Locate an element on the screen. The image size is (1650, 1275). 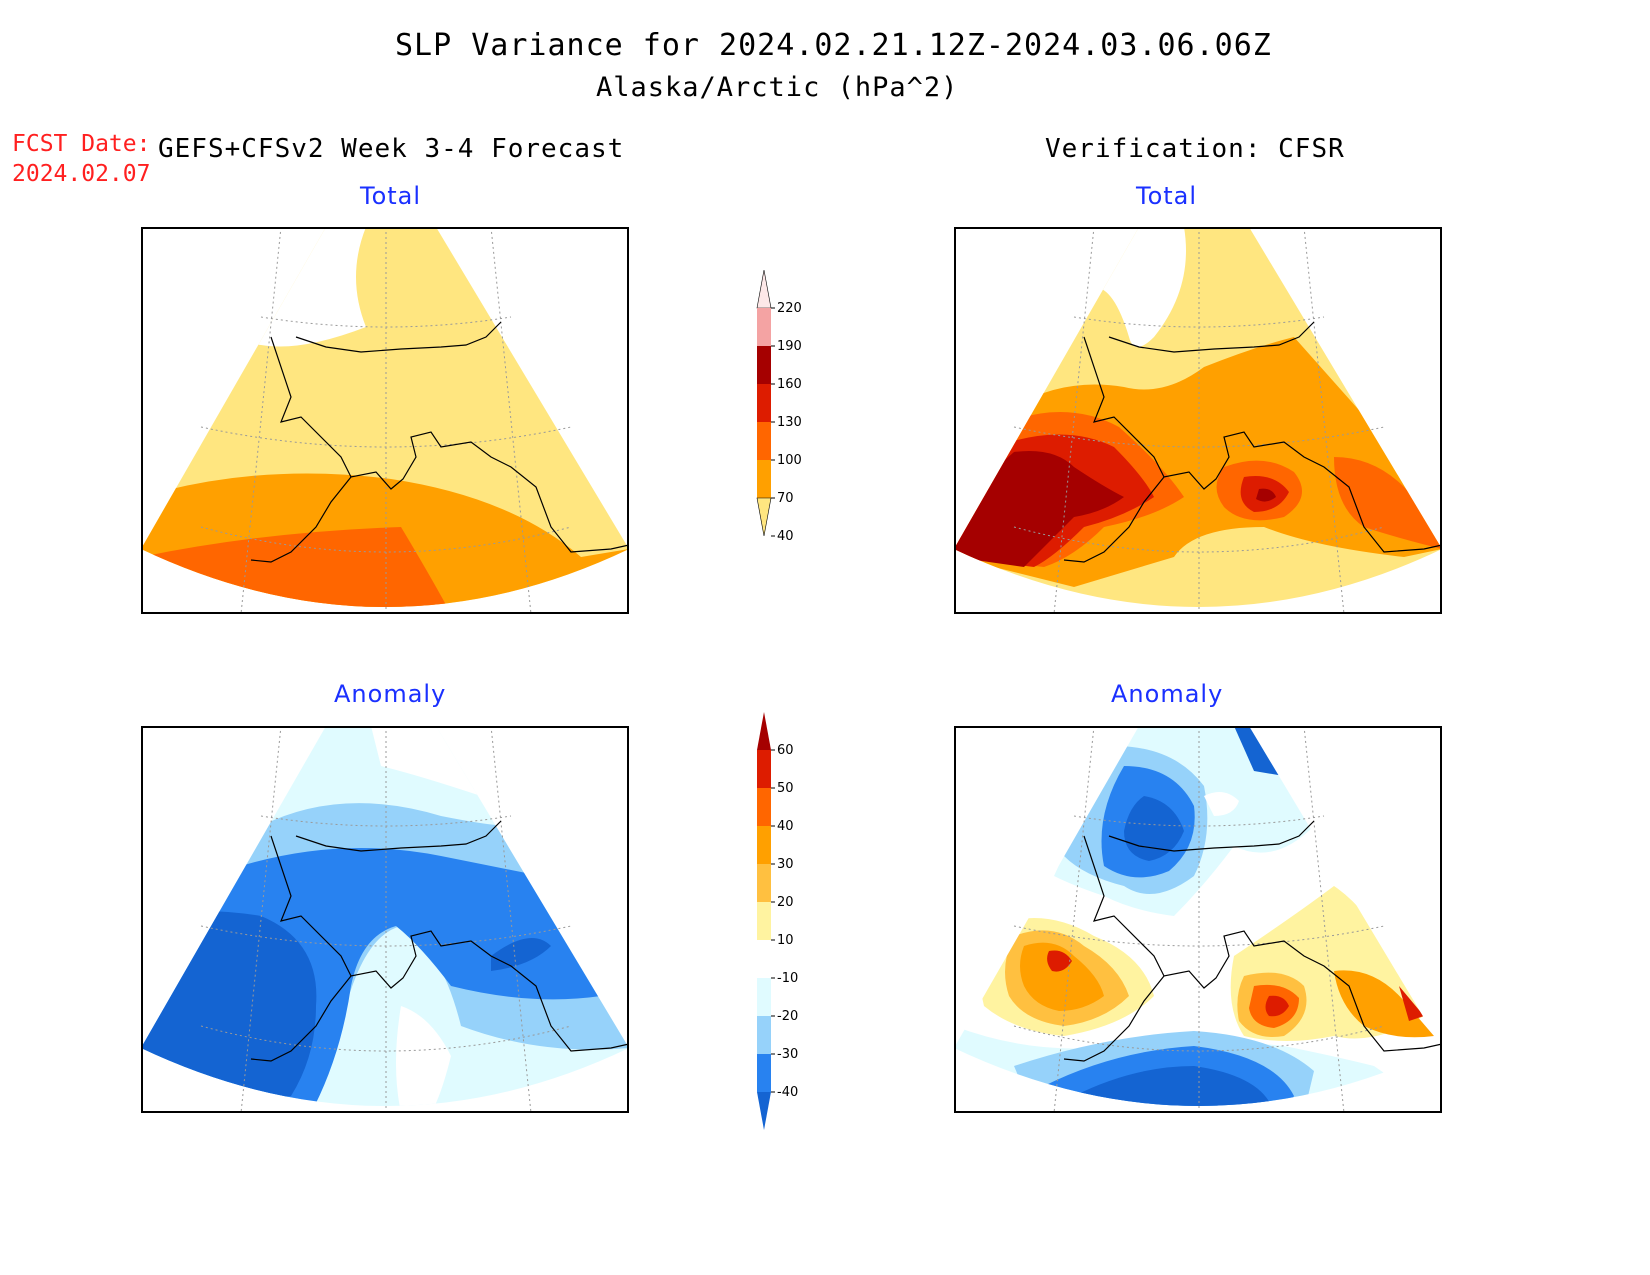
colorbar-label: 50 is located at coordinates (785, 788).